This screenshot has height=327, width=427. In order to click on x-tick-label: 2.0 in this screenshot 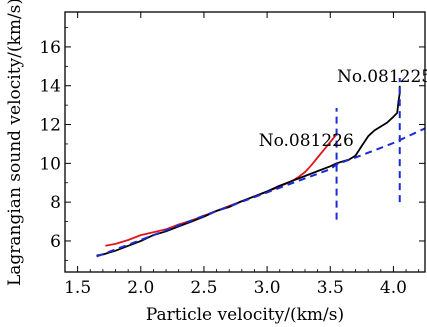, I will do `click(140, 288)`.